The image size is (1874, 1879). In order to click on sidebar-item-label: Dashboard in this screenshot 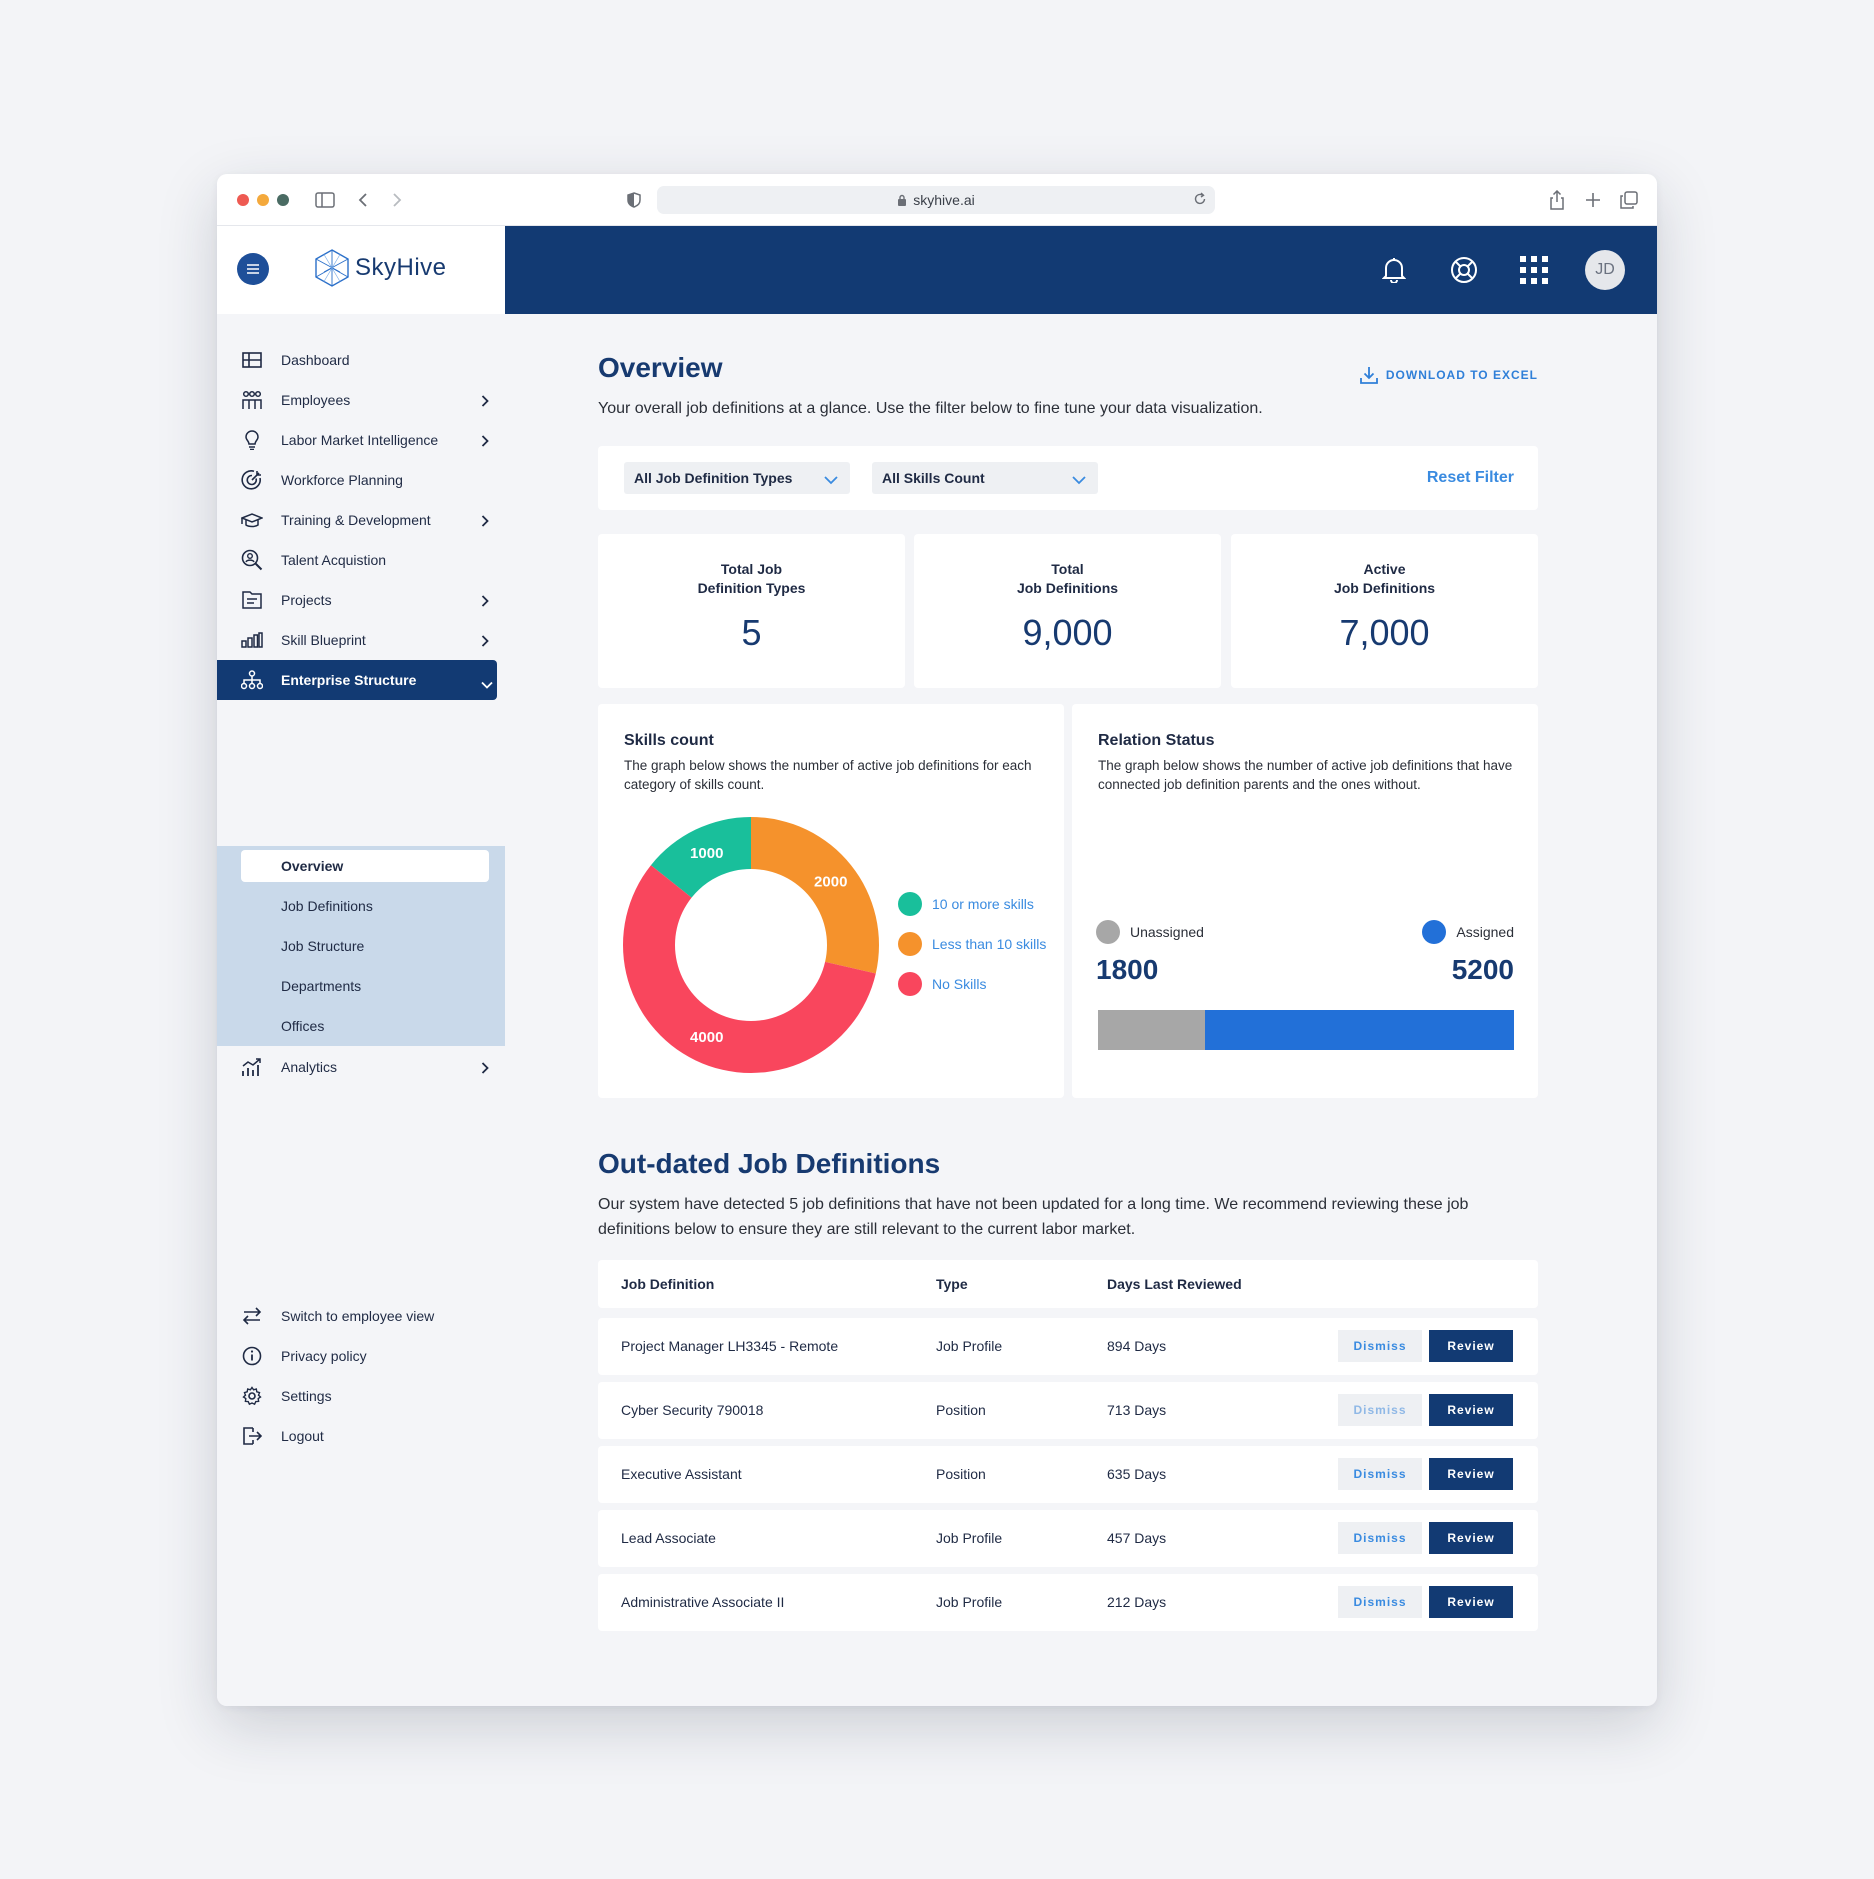, I will do `click(315, 360)`.